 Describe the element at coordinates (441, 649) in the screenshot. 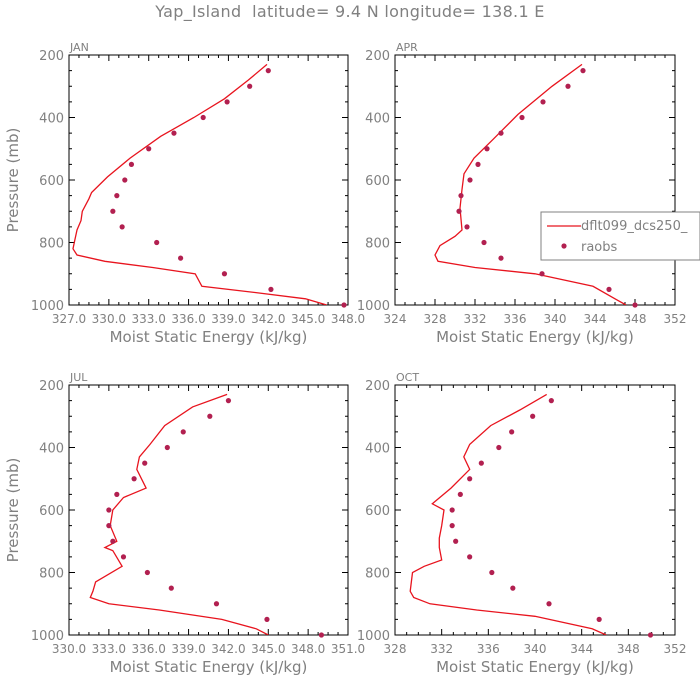

I see `x-tick-label: 332` at that location.